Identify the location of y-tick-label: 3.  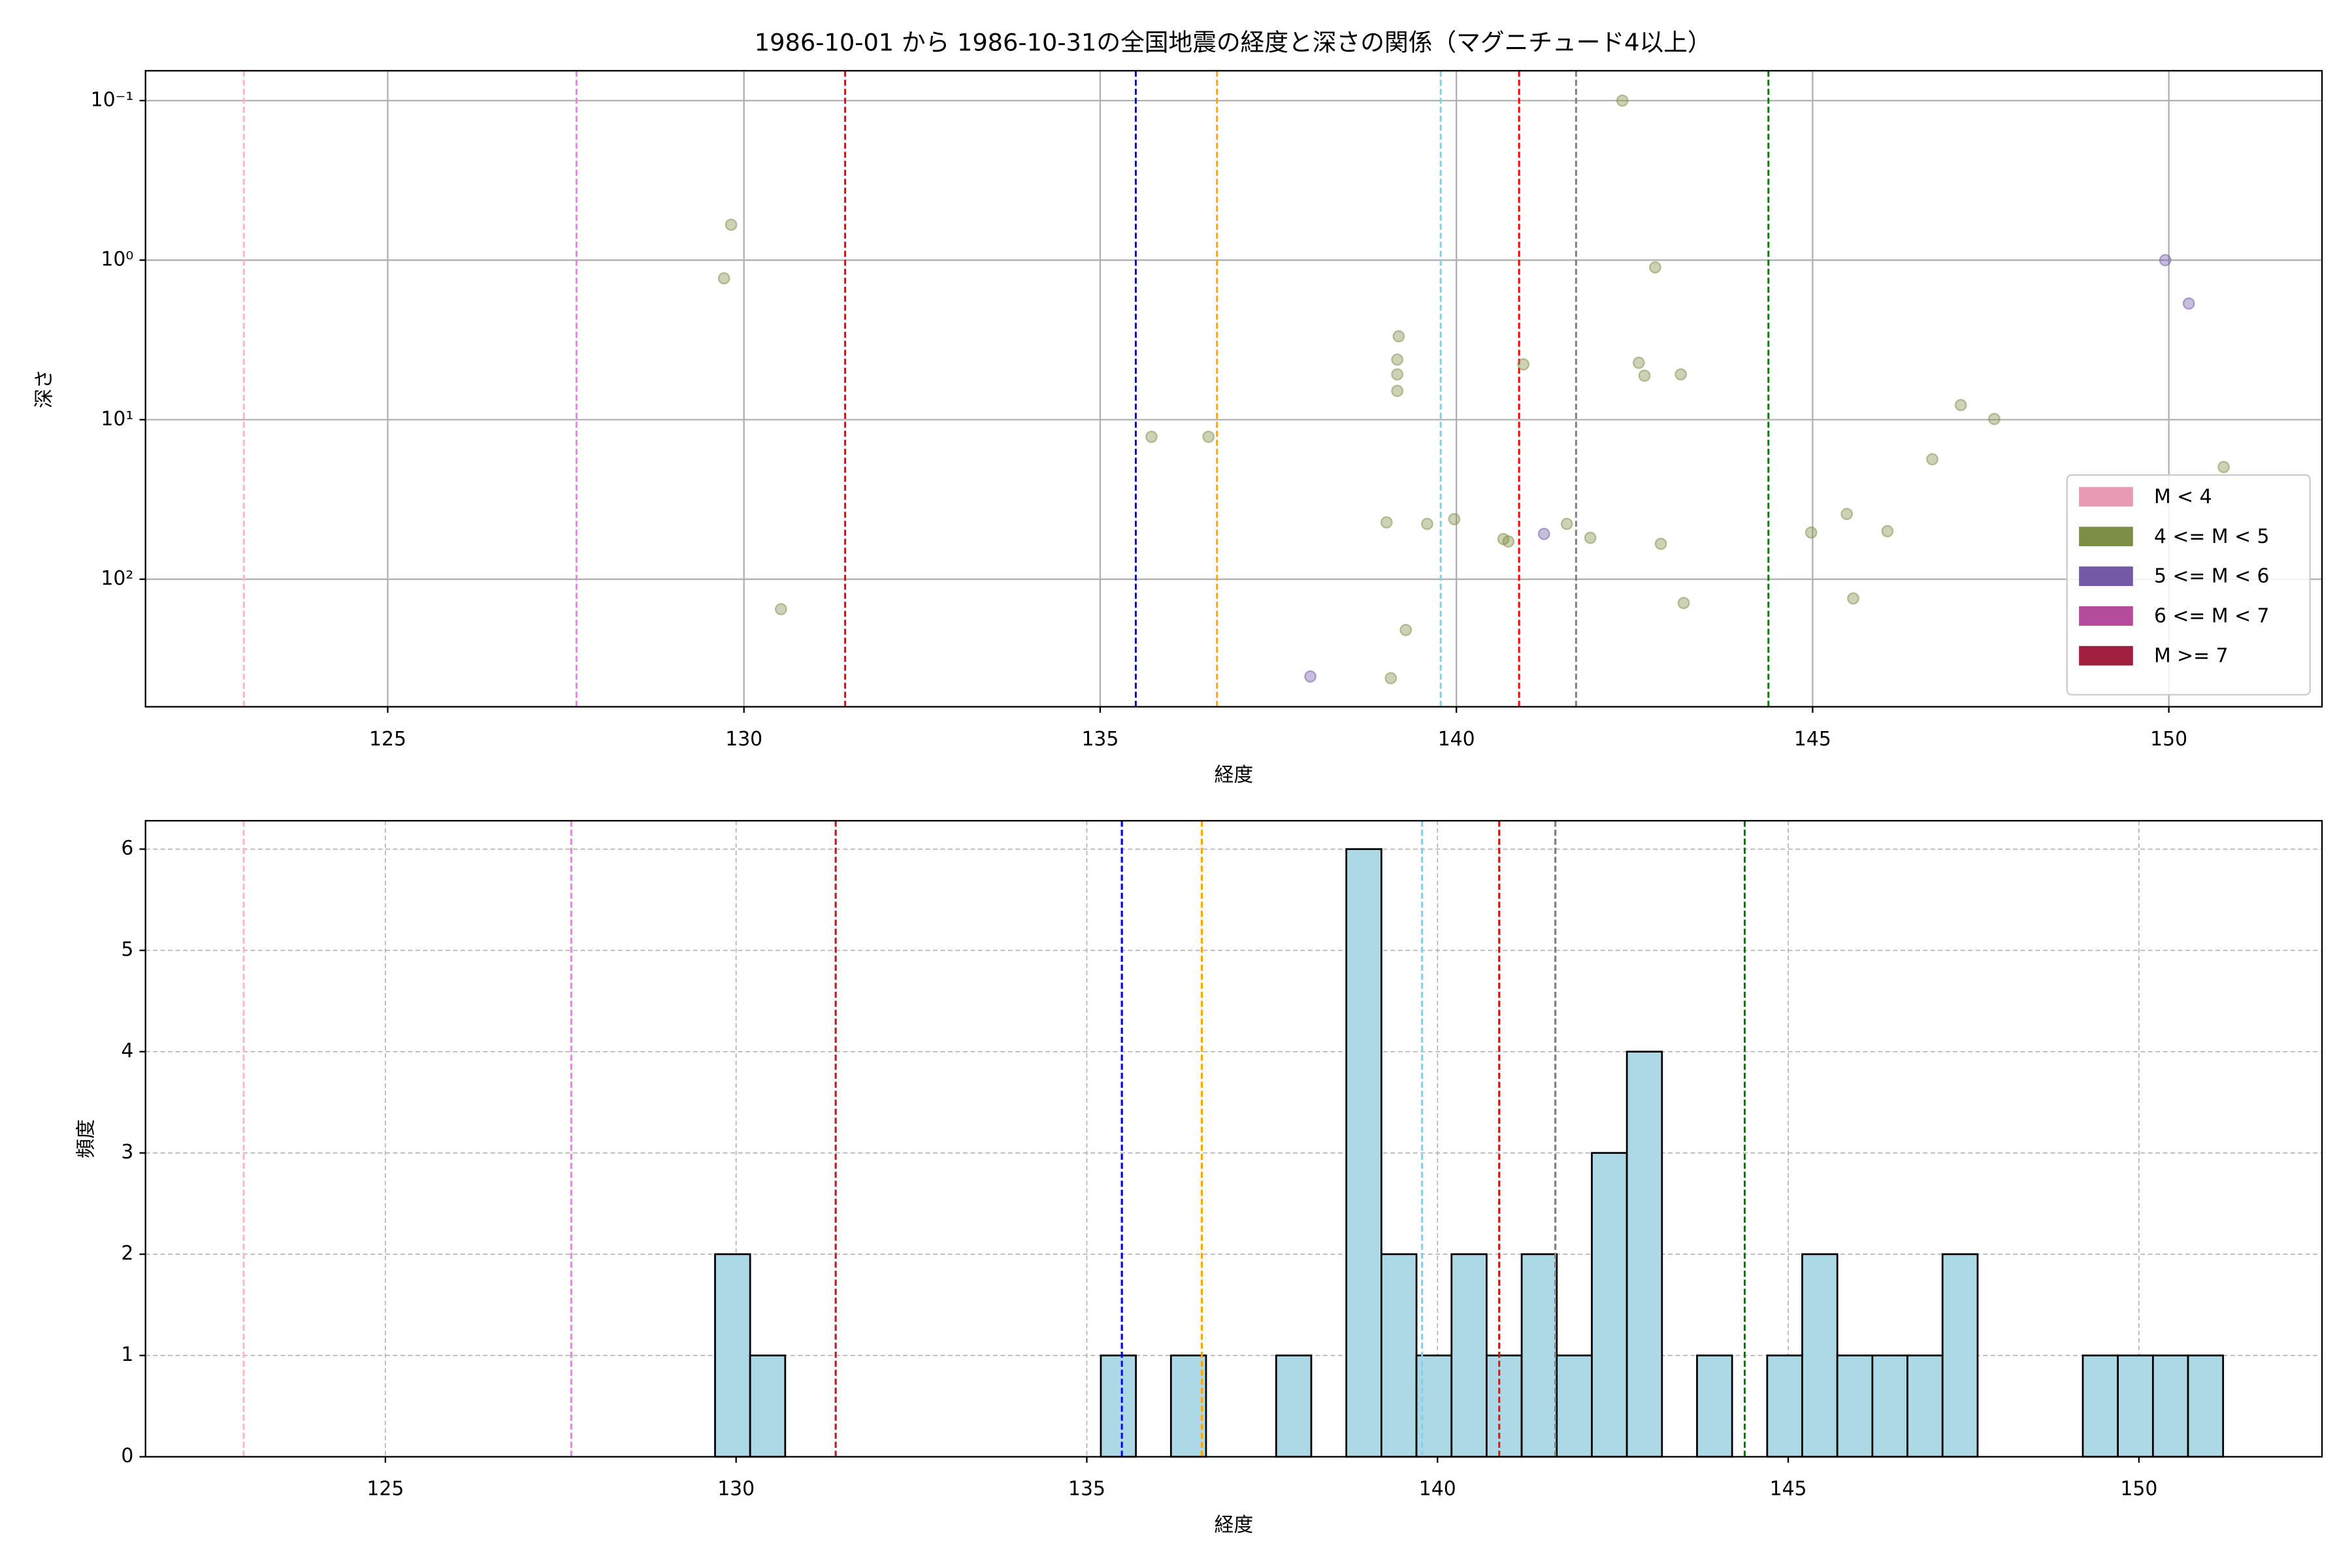
(127, 1152).